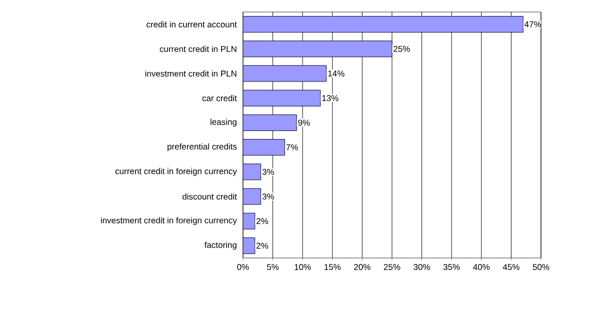 This screenshot has height=324, width=592. What do you see at coordinates (302, 267) in the screenshot?
I see `x-tick-label: 10%` at bounding box center [302, 267].